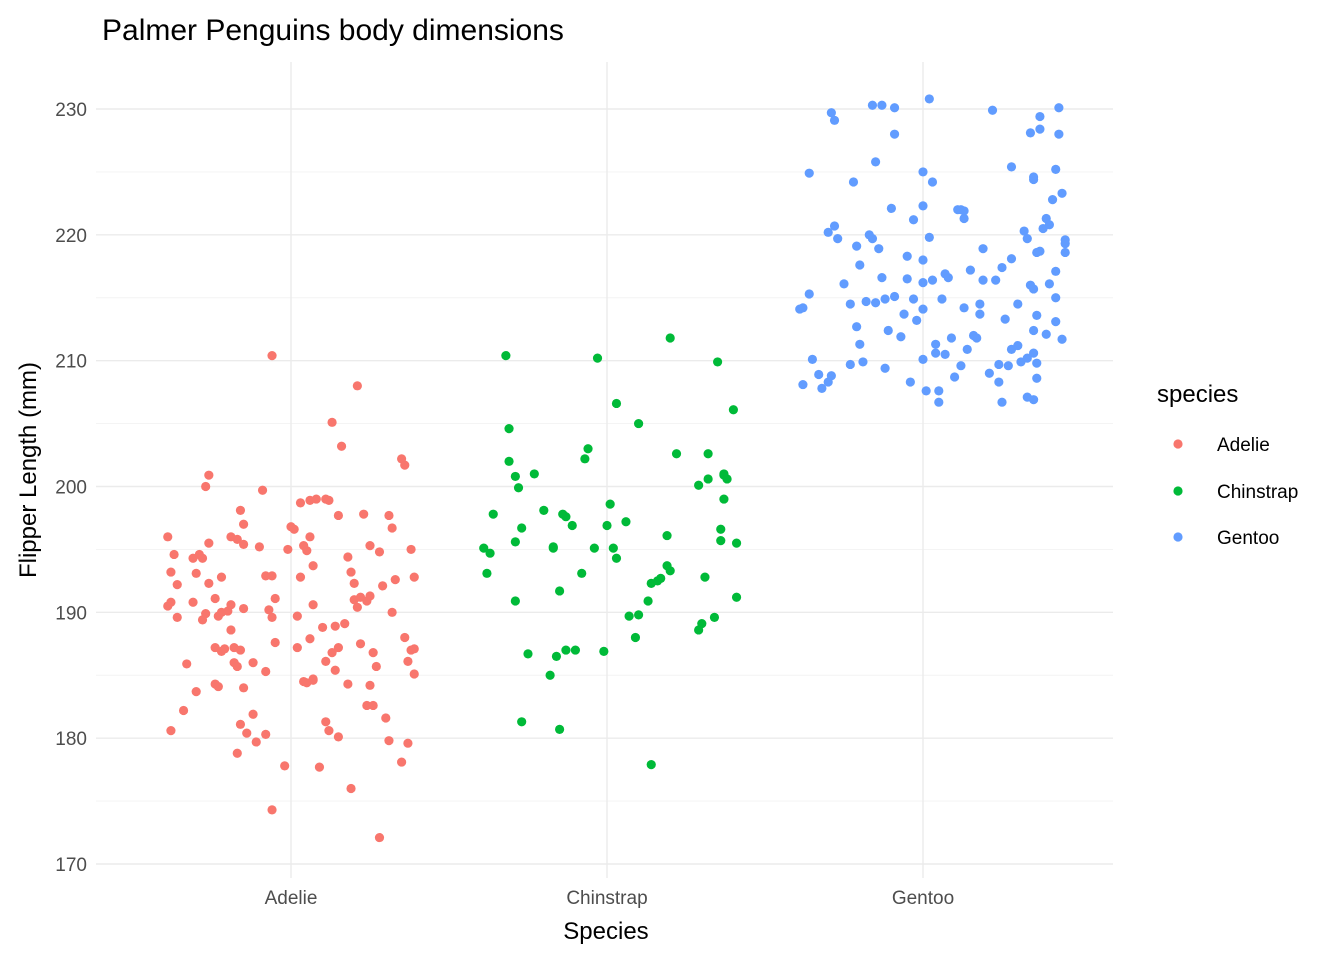 Image resolution: width=1344 pixels, height=960 pixels. I want to click on legend-key-gentoo, so click(1178, 537).